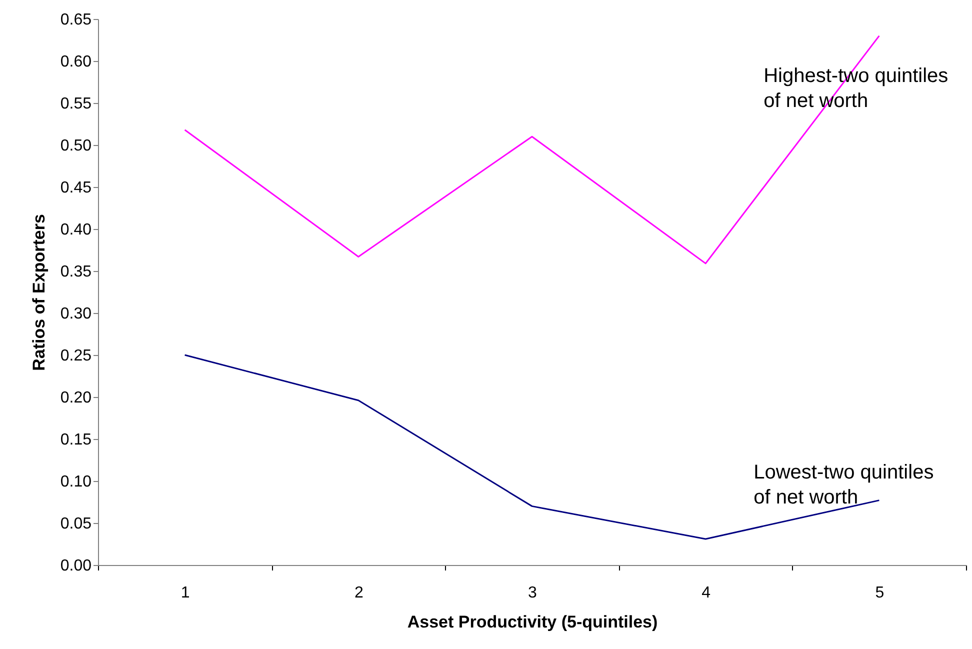  I want to click on x-tick-label: 5, so click(879, 593).